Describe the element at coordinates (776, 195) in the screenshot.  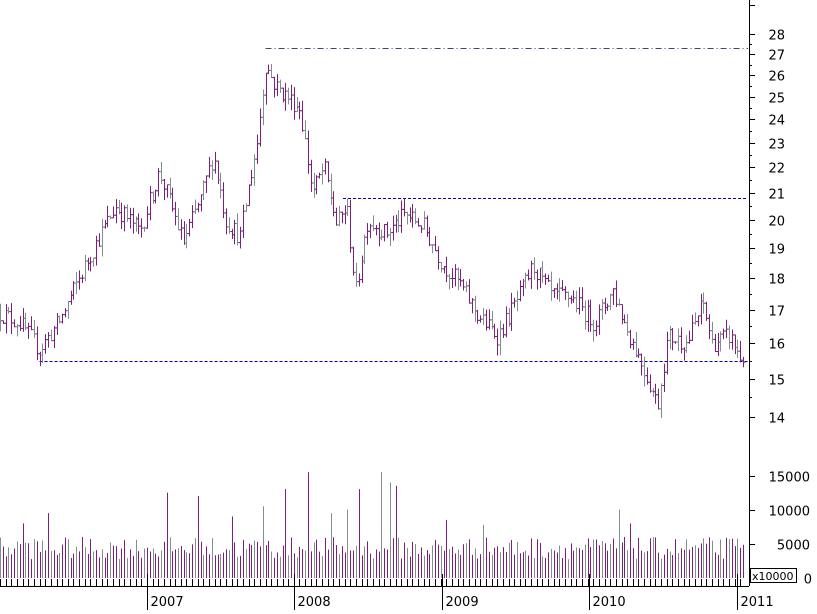
I see `price-tick-label: 21` at that location.